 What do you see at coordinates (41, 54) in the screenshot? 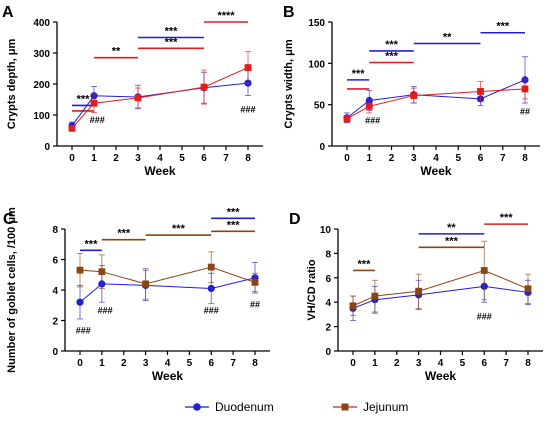
I see `y-tick-label: 300` at bounding box center [41, 54].